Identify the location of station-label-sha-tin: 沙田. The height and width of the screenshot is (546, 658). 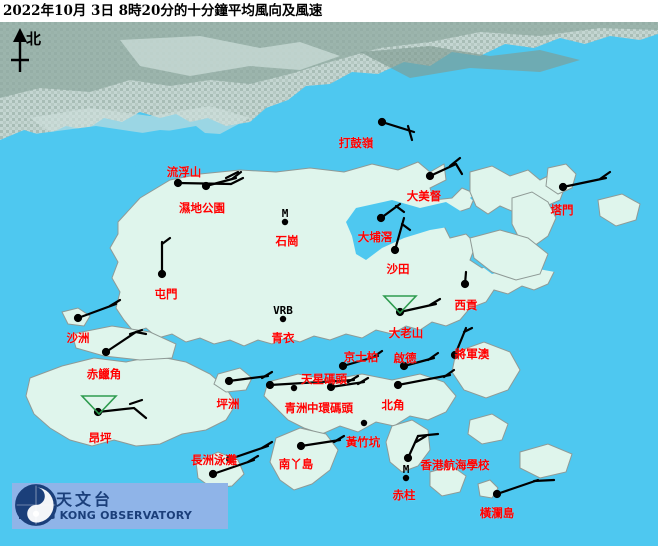
(398, 269).